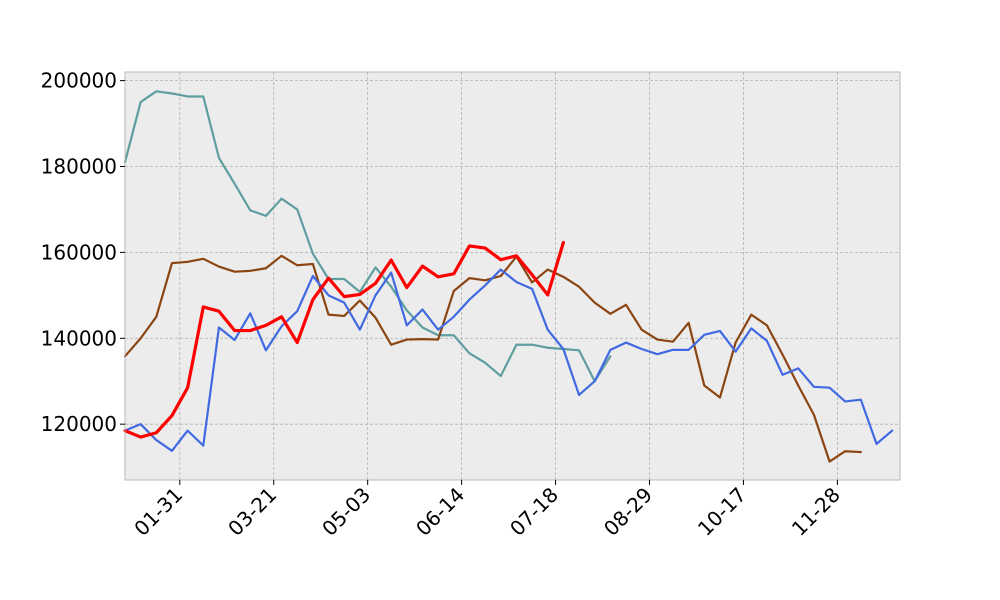  What do you see at coordinates (79, 338) in the screenshot?
I see `y-tick-label: 140000` at bounding box center [79, 338].